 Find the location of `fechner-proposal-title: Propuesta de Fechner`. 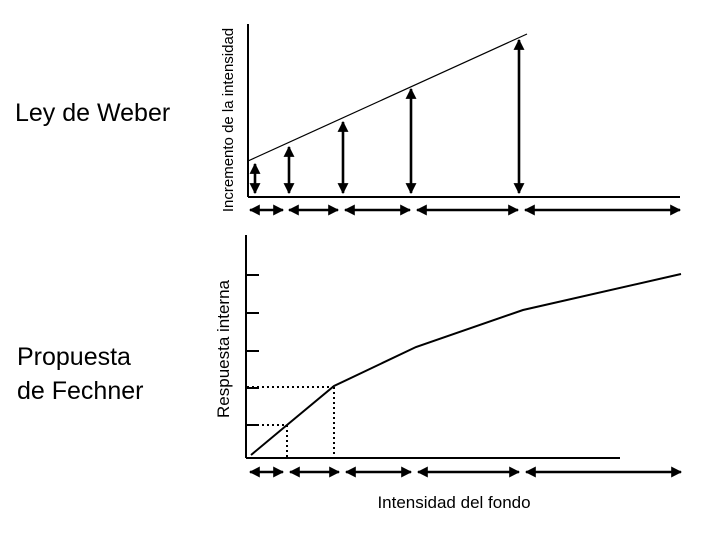

fechner-proposal-title: Propuesta de Fechner is located at coordinates (80, 374).